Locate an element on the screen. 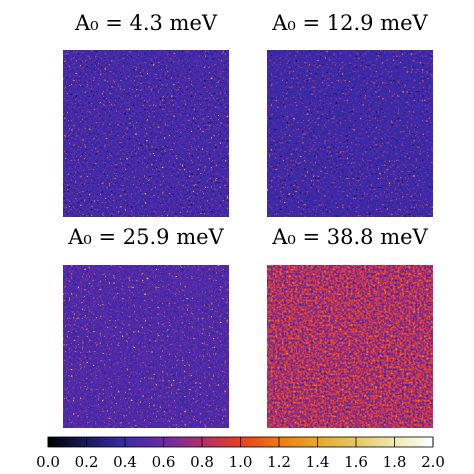  panel-title: A₀ = 12.9 meV is located at coordinates (349, 23).